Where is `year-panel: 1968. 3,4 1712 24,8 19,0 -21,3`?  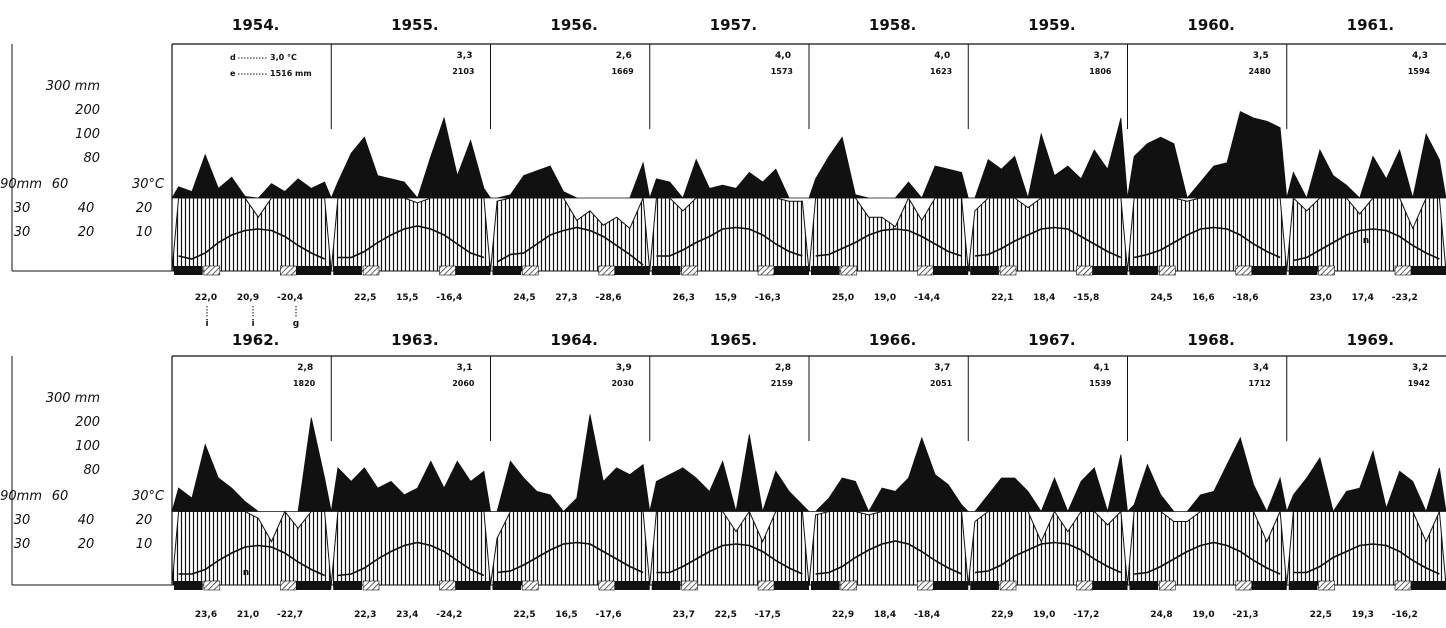 year-panel: 1968. 3,4 1712 24,8 19,0 -21,3 is located at coordinates (1207, 475).